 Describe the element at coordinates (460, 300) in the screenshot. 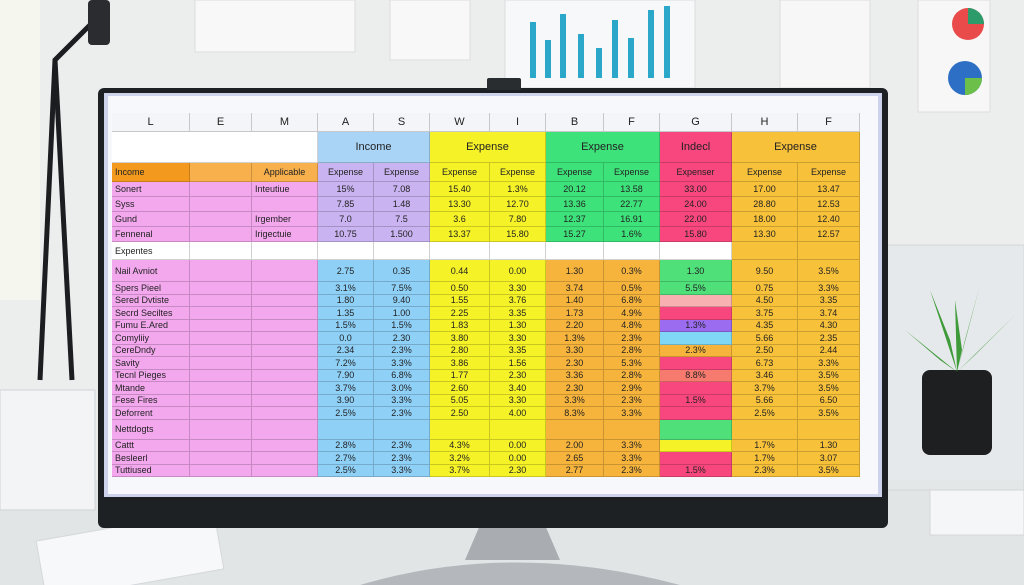

I see `cell: 1.55` at that location.